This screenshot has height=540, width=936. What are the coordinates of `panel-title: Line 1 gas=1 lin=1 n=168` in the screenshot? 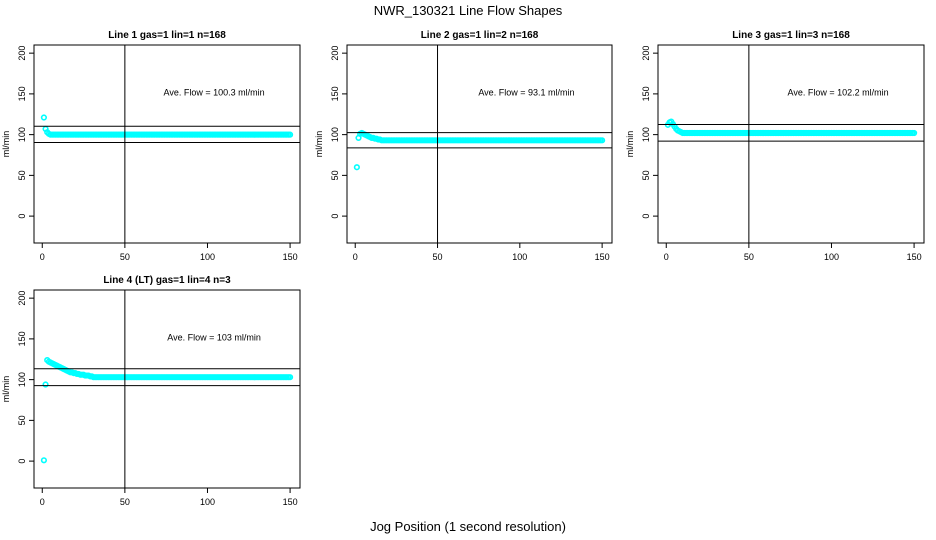 It's located at (167, 35).